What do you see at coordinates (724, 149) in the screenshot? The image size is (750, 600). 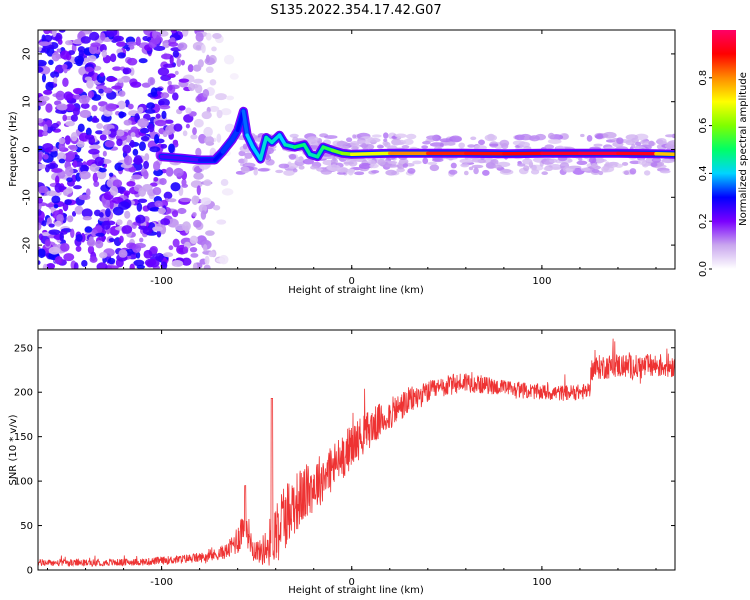 I see `colorbar-gradient` at bounding box center [724, 149].